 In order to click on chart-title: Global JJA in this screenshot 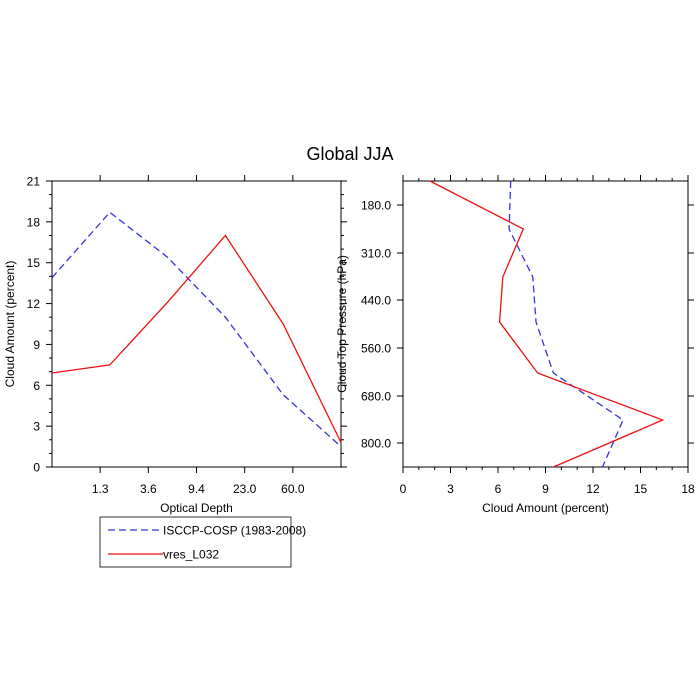, I will do `click(349, 154)`.